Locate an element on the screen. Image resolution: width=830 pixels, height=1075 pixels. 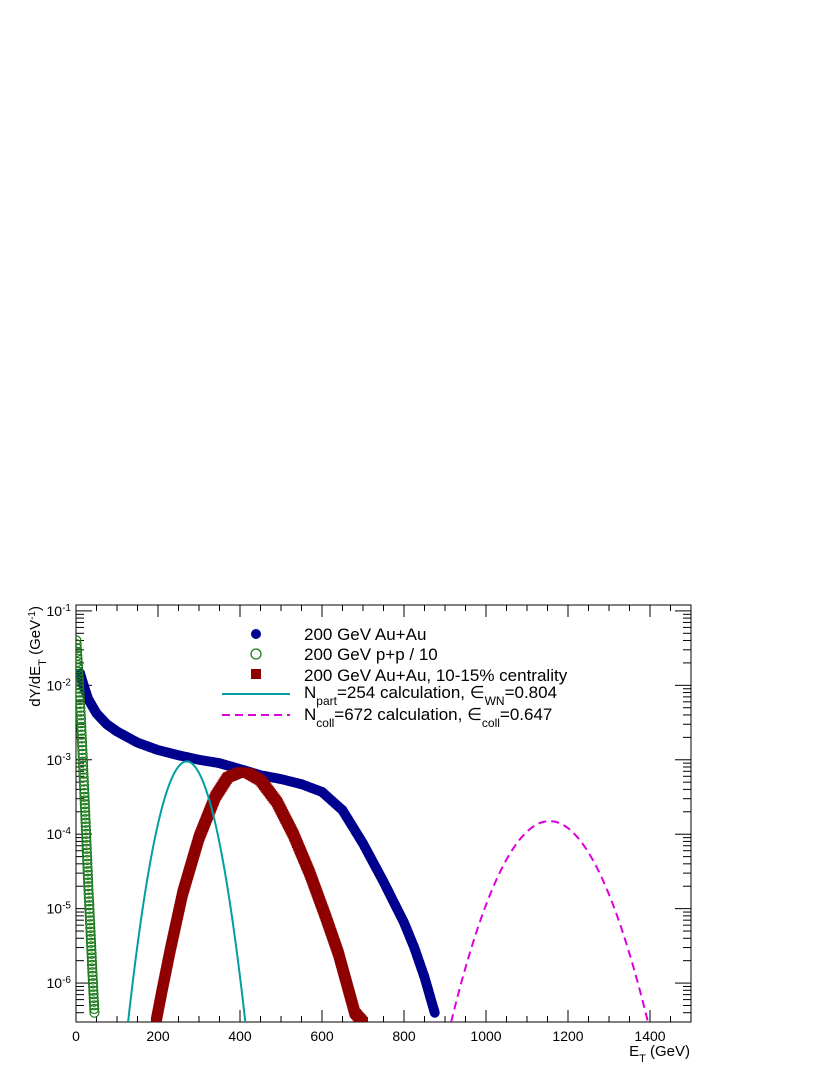
x-axis-tick-labels: 0 200 400 600 800 1000 1200 1400 is located at coordinates (369, 1036).